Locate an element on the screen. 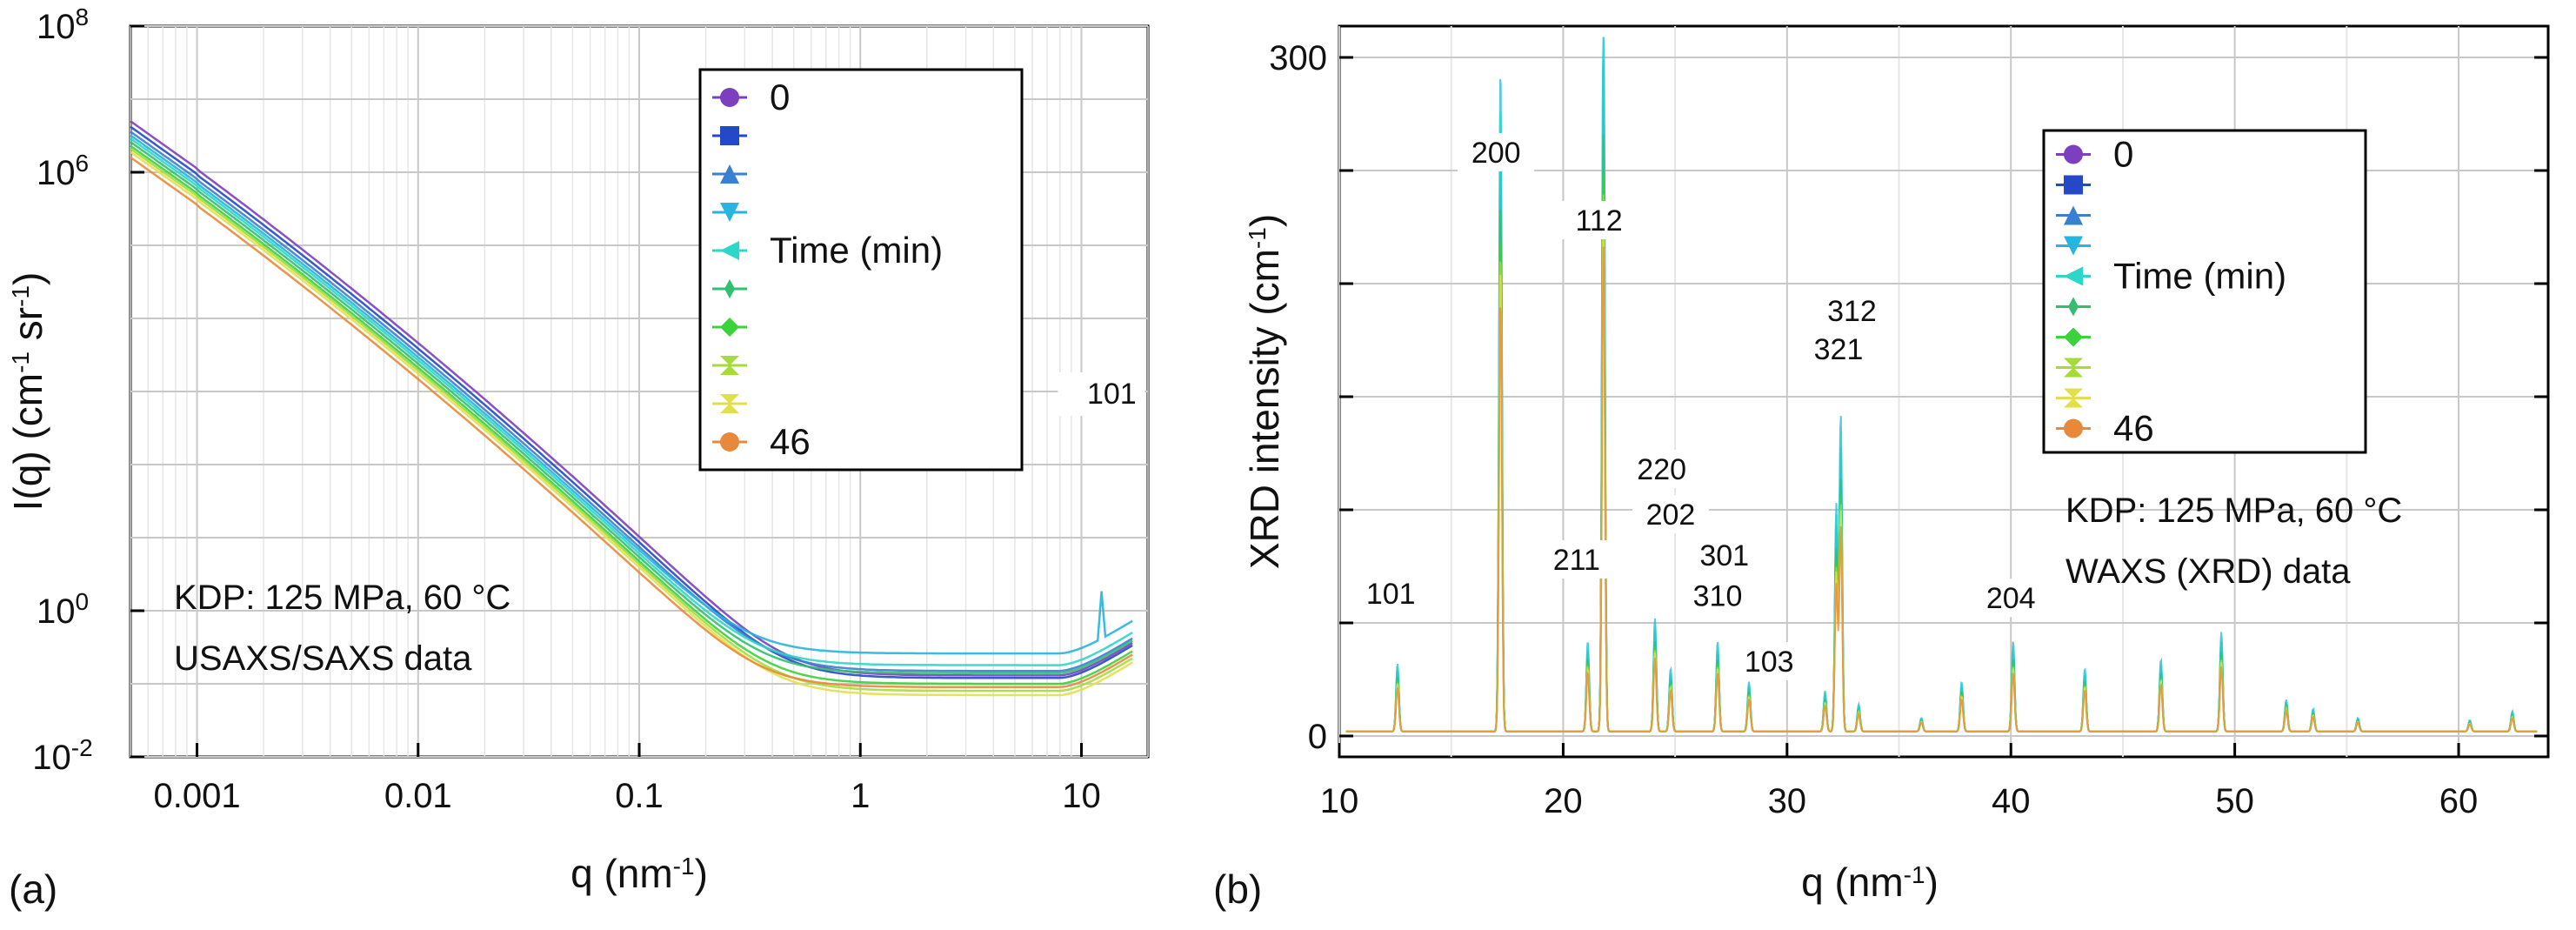 The image size is (2576, 930). xrd-peak-label: 220 is located at coordinates (1661, 469).